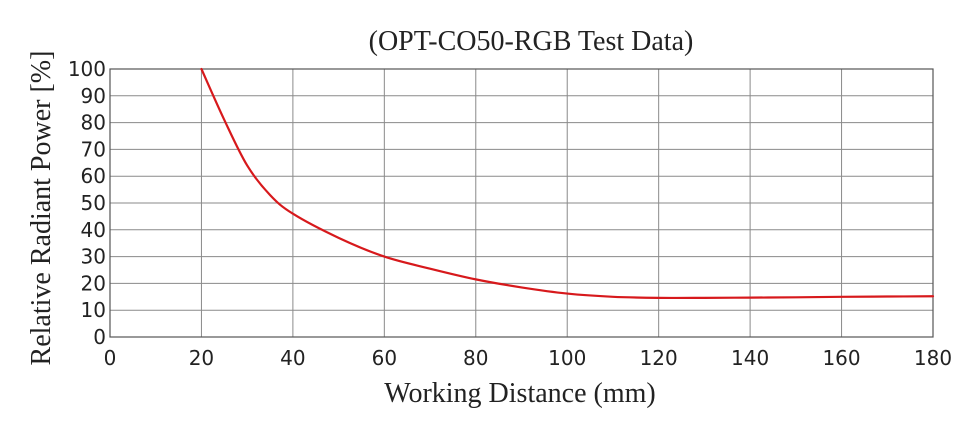 Image resolution: width=979 pixels, height=432 pixels. What do you see at coordinates (93, 96) in the screenshot?
I see `y-tick-label: 90` at bounding box center [93, 96].